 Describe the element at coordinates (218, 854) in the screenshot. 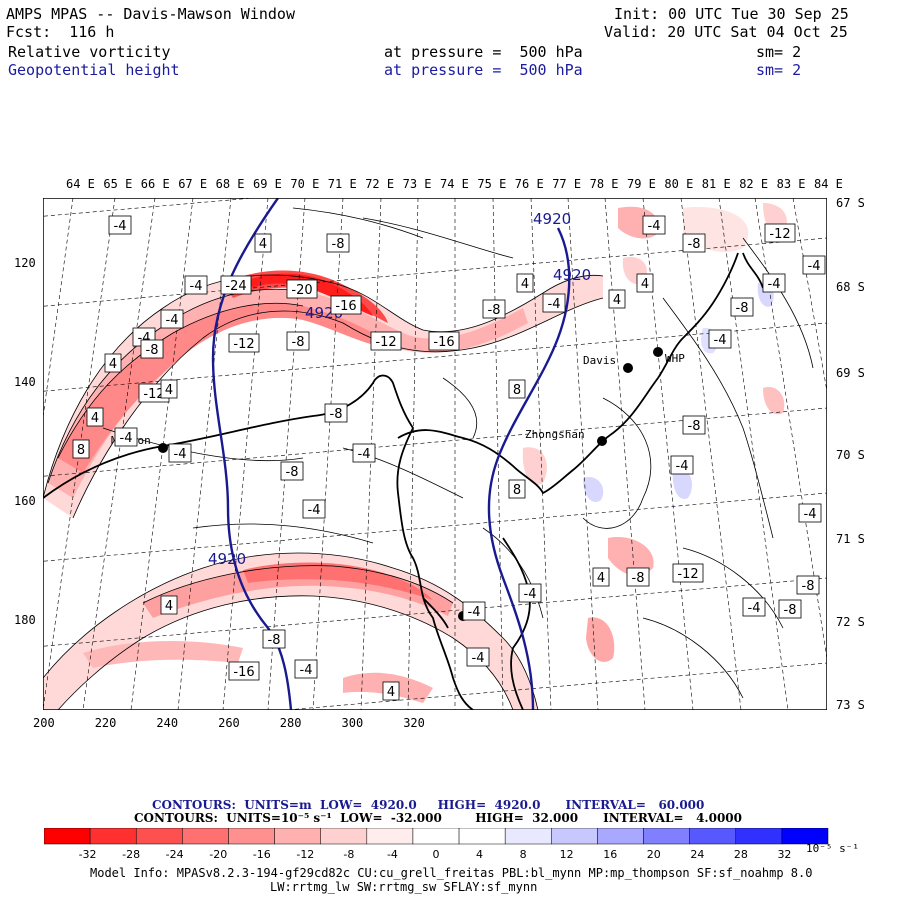

I see `colorbar-tick-label: -20` at that location.